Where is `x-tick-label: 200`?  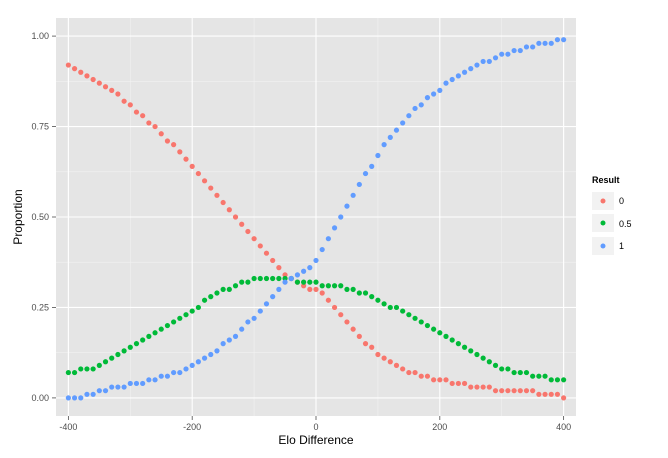
x-tick-label: 200 is located at coordinates (439, 427).